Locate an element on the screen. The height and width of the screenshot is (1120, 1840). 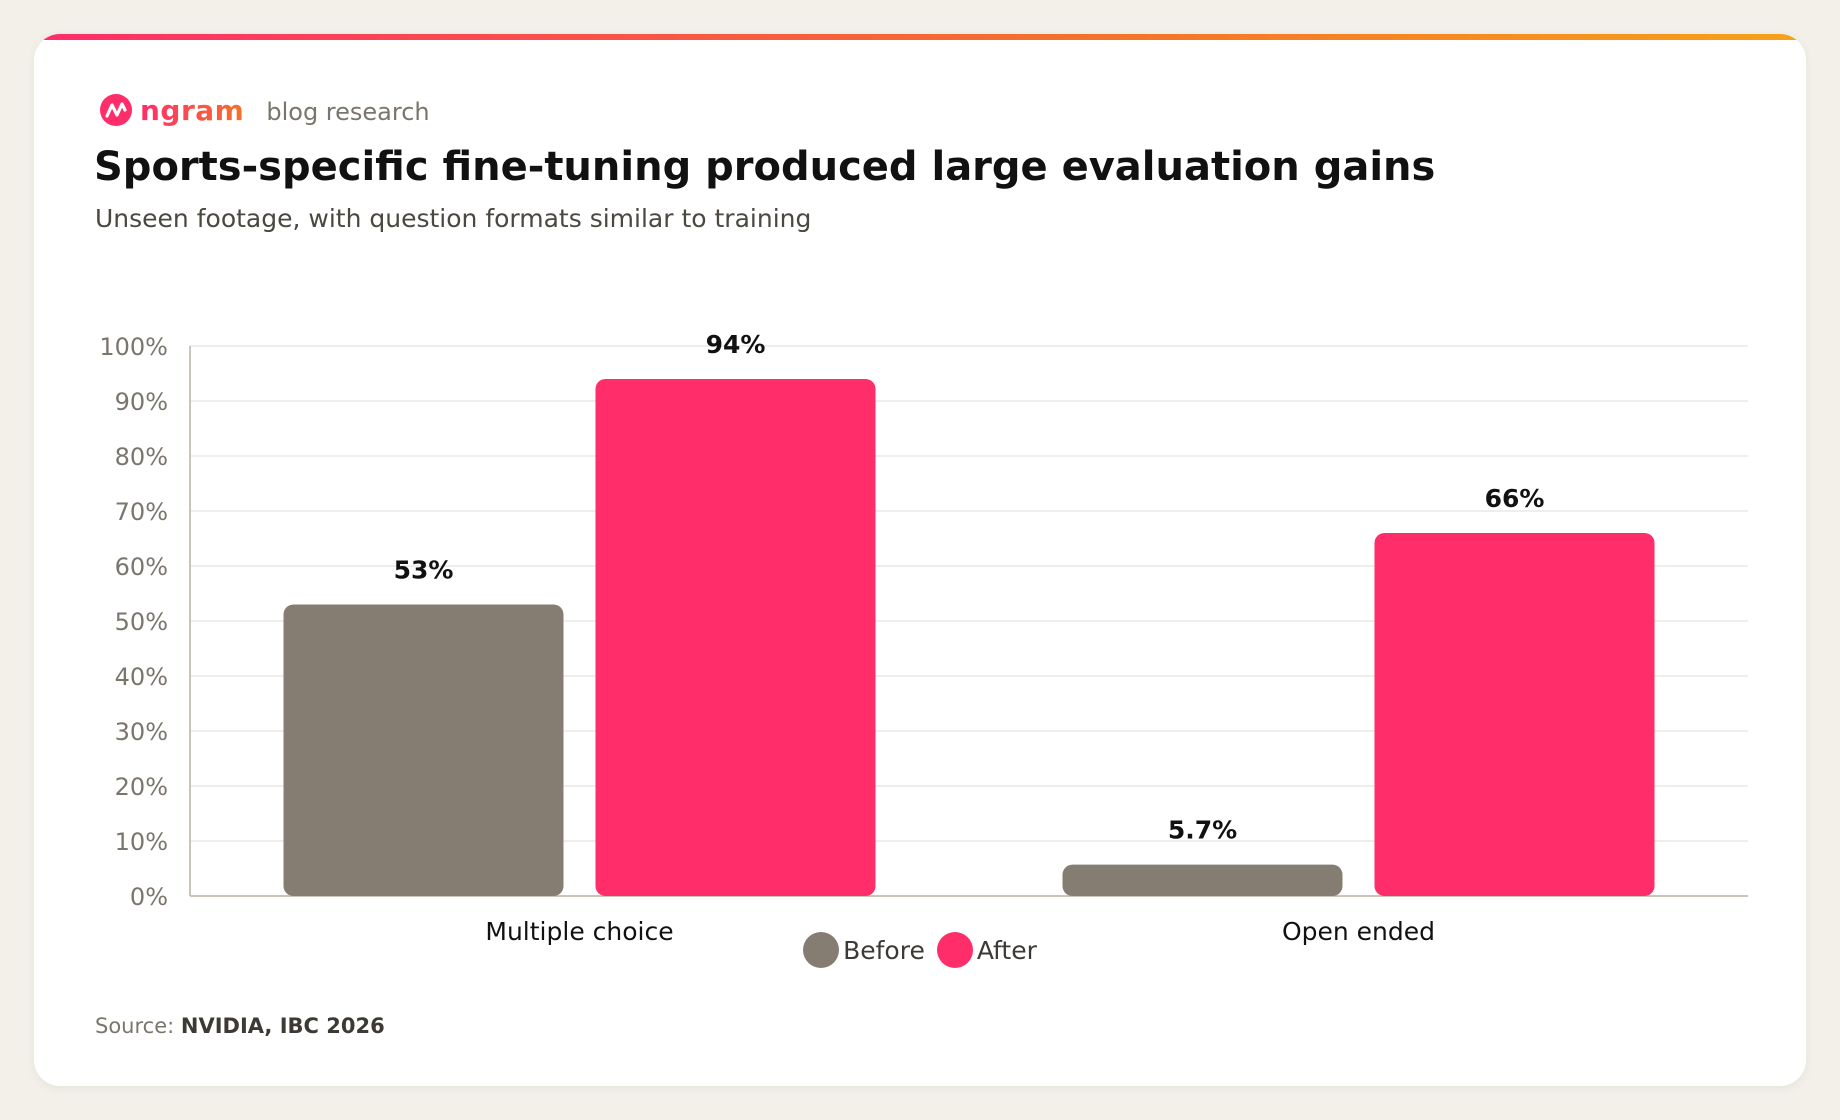
source-note: Source: NVIDIA, IBC 2026 is located at coordinates (240, 1026).